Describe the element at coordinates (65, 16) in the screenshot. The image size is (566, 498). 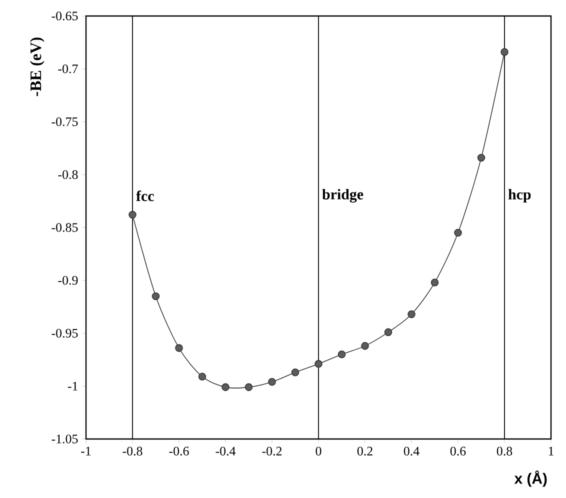
I see `y-tick-label: -0.65` at that location.